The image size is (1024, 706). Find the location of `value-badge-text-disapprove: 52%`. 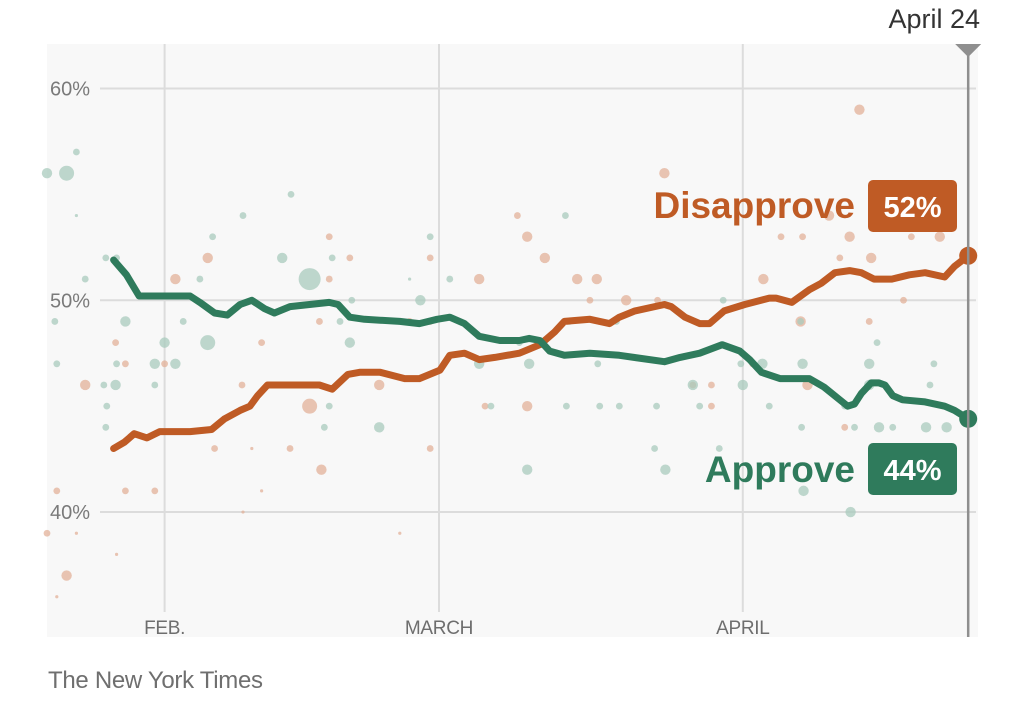

value-badge-text-disapprove: 52% is located at coordinates (912, 208).